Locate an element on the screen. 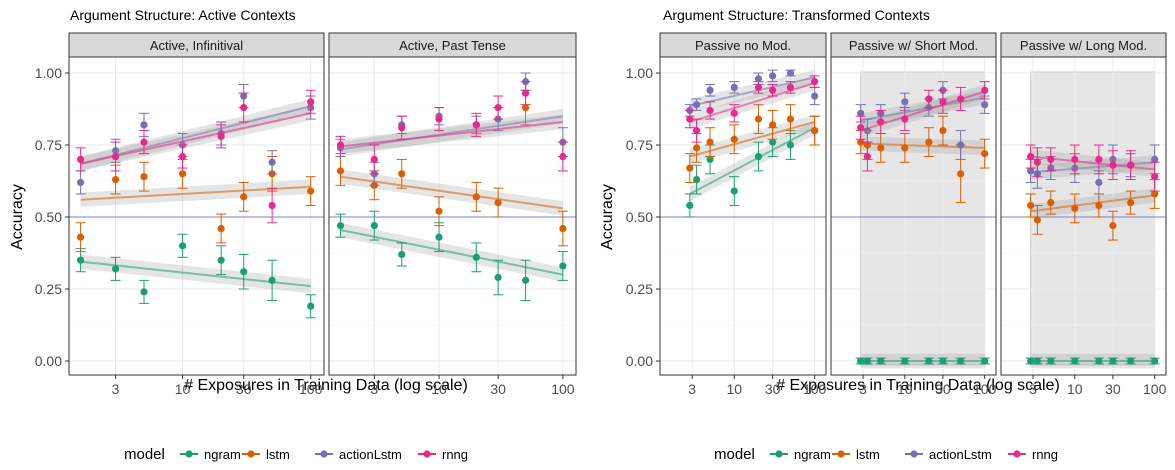 The image size is (1175, 470). right-x-axis-label: # Exposures in Training Data (log scale) is located at coordinates (918, 385).